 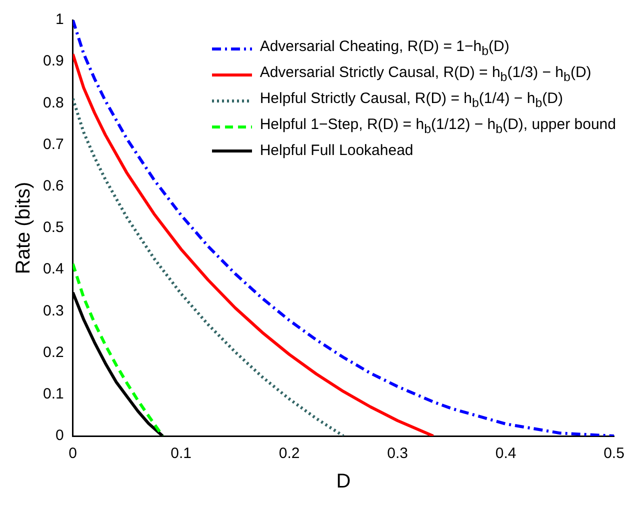 I want to click on y-tick-label: 0.4, so click(x=53, y=269).